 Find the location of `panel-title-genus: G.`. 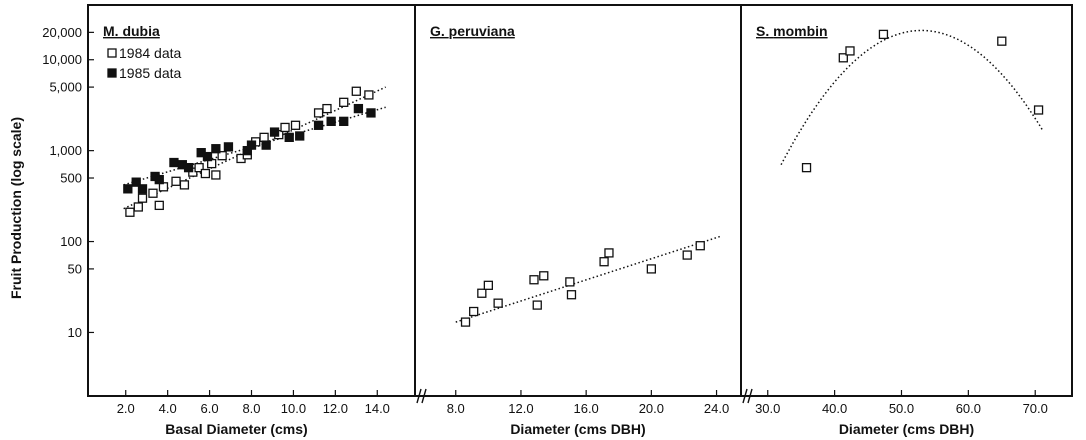

panel-title-genus: G. is located at coordinates (439, 31).